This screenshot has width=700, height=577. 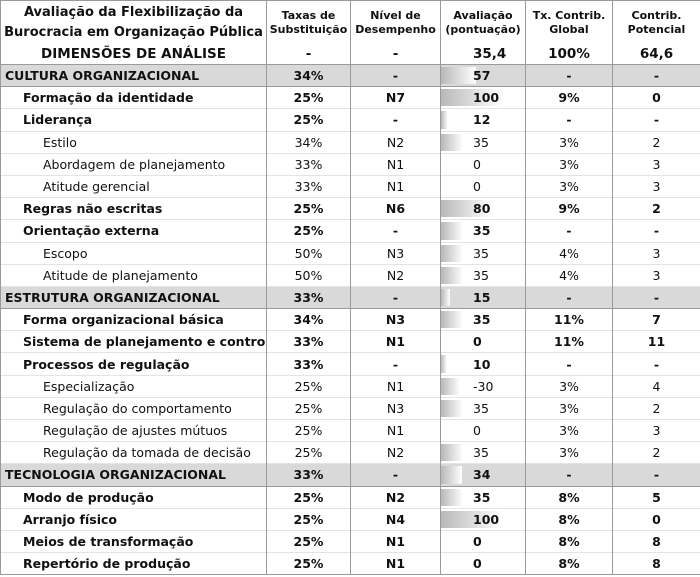 What do you see at coordinates (133, 97) in the screenshot?
I see `row-label: Formação da identidade` at bounding box center [133, 97].